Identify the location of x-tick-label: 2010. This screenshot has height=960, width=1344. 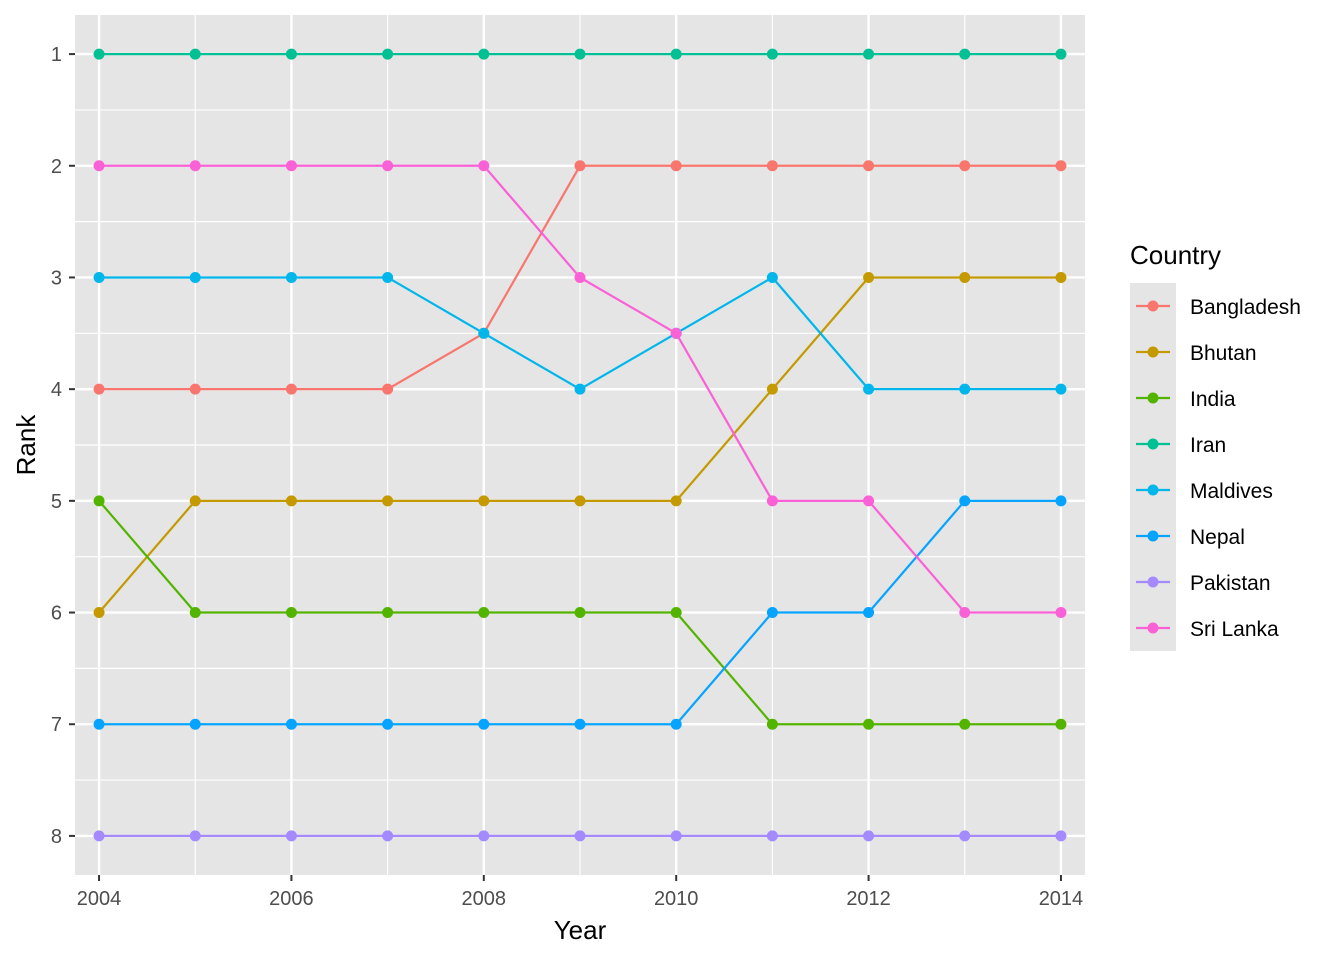
(676, 899).